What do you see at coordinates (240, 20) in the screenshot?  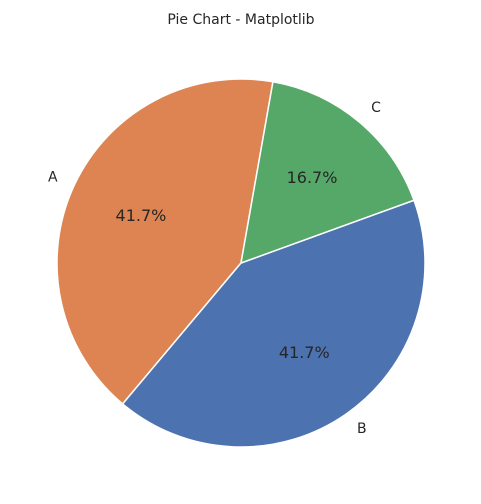 I see `chart-title: Pie Chart - Matplotlib` at bounding box center [240, 20].